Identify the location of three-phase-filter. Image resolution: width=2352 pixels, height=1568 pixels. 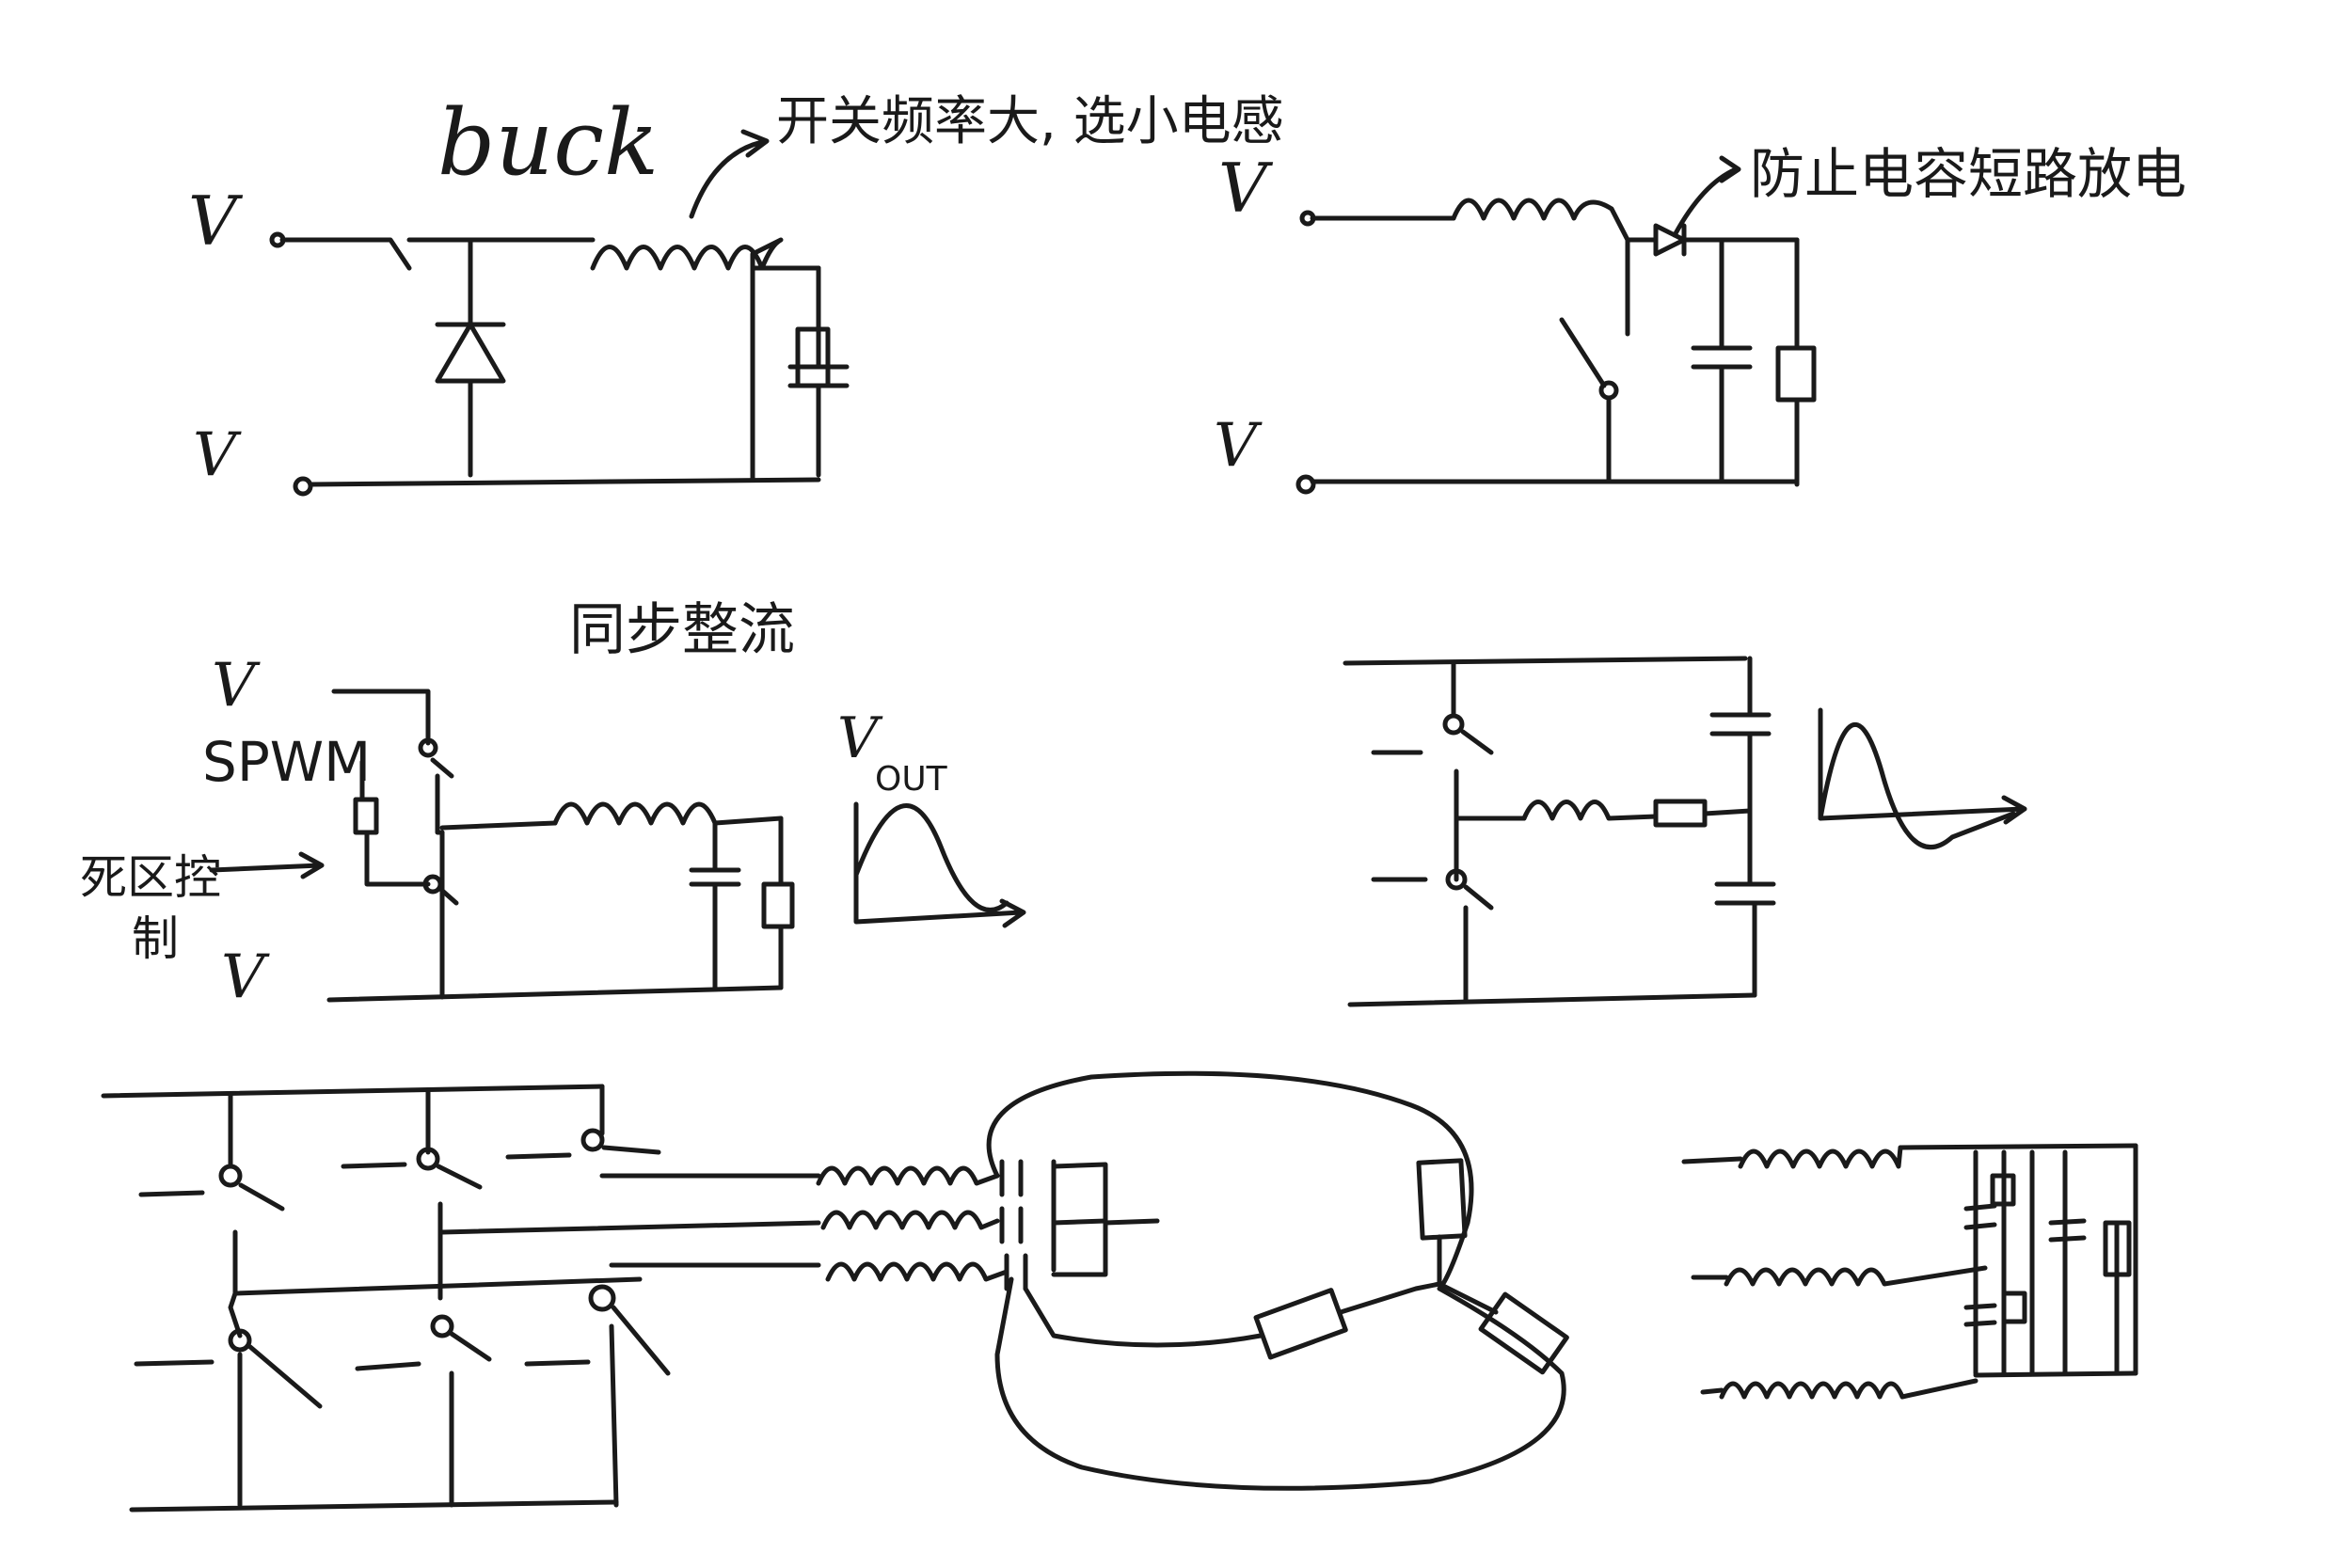
(1909, 1271).